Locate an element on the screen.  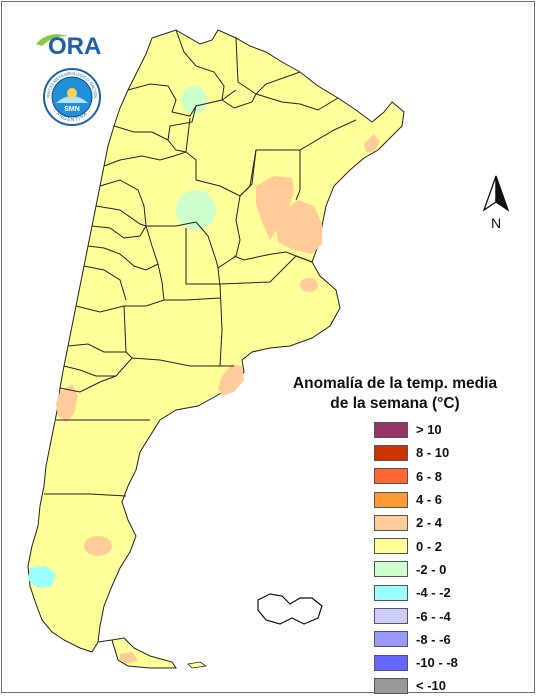
anomaly-patagonia-west is located at coordinates (67, 403).